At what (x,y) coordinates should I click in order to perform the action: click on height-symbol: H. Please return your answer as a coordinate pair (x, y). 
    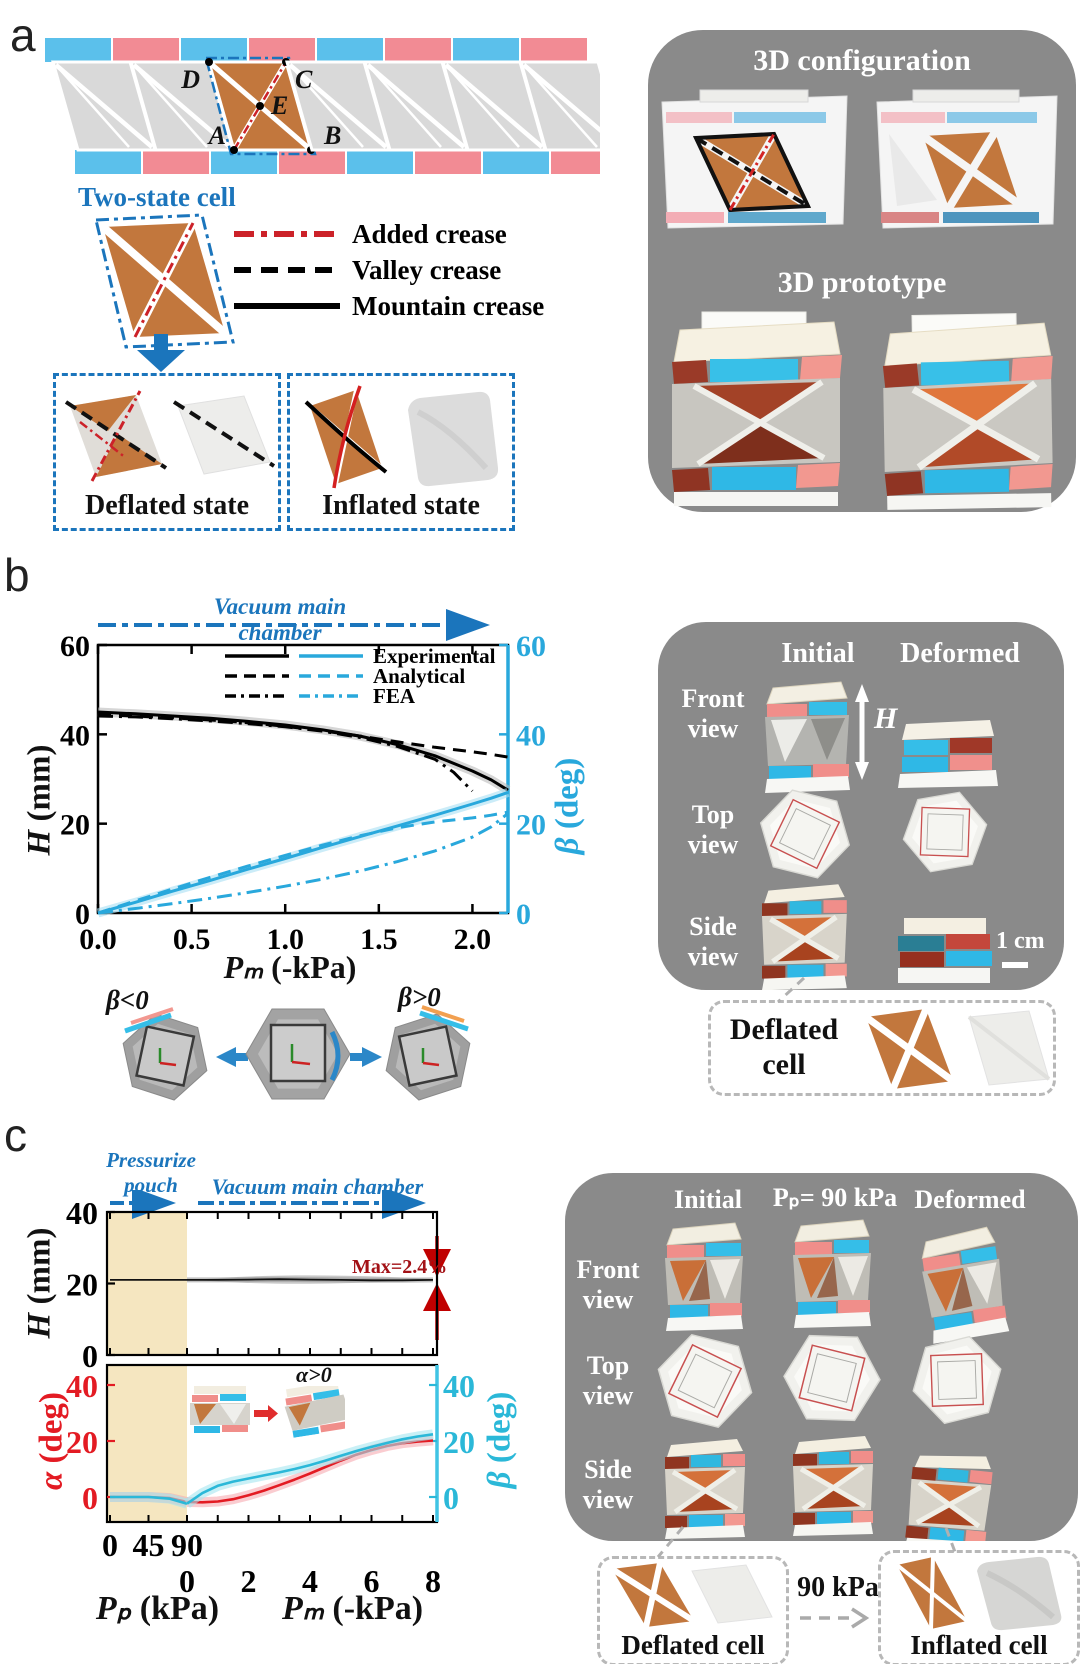
    Looking at the image, I should click on (886, 718).